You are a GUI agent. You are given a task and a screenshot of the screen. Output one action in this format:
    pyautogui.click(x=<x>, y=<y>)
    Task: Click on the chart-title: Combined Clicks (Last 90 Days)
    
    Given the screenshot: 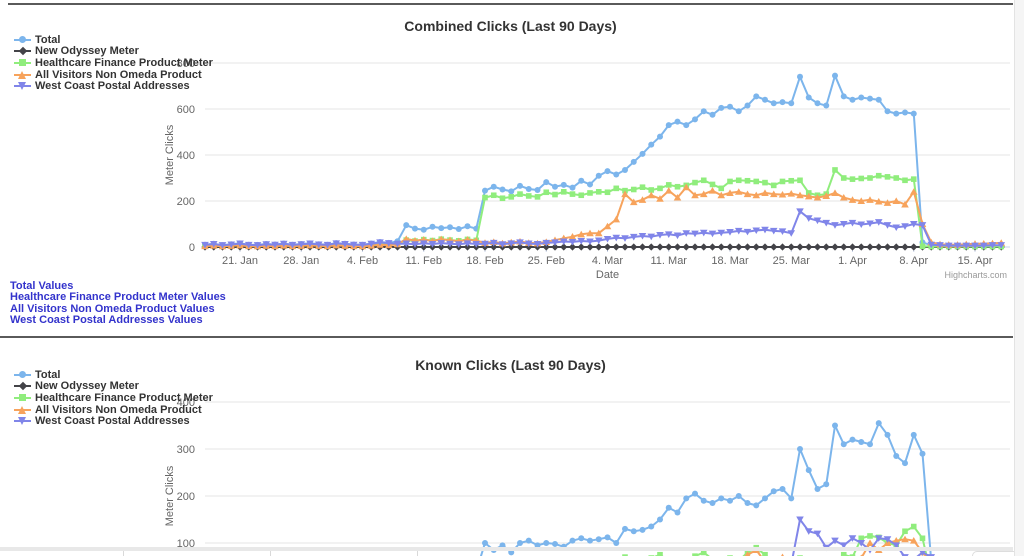 What is the action you would take?
    pyautogui.click(x=510, y=26)
    